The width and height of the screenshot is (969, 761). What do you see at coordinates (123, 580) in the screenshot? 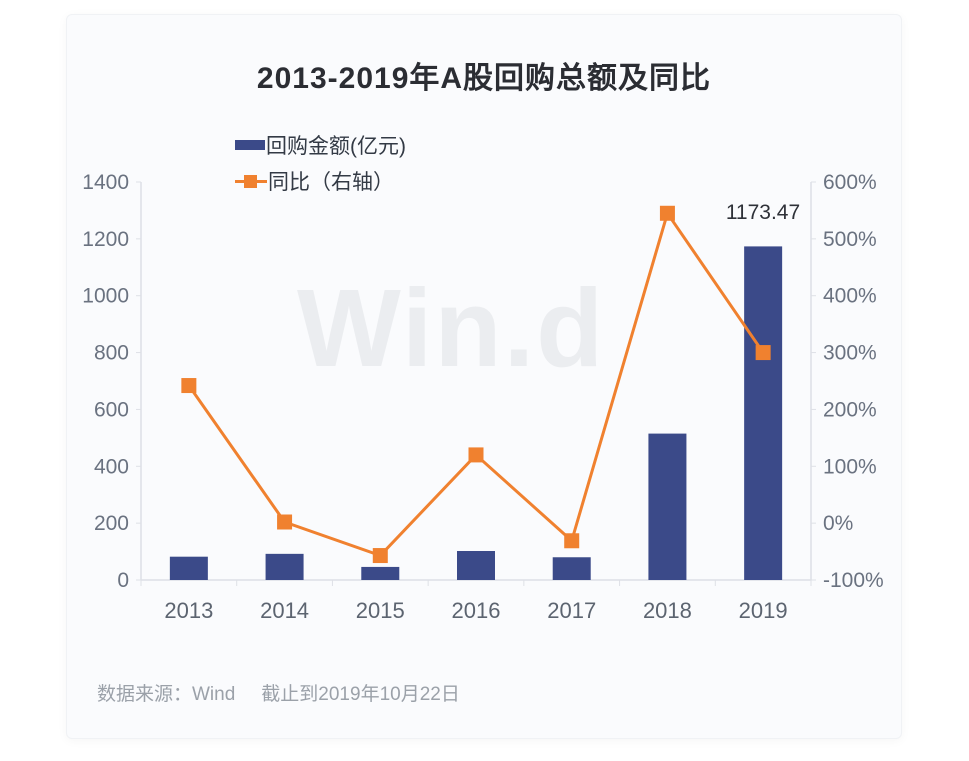
I see `left-axis-tick-label: 0` at bounding box center [123, 580].